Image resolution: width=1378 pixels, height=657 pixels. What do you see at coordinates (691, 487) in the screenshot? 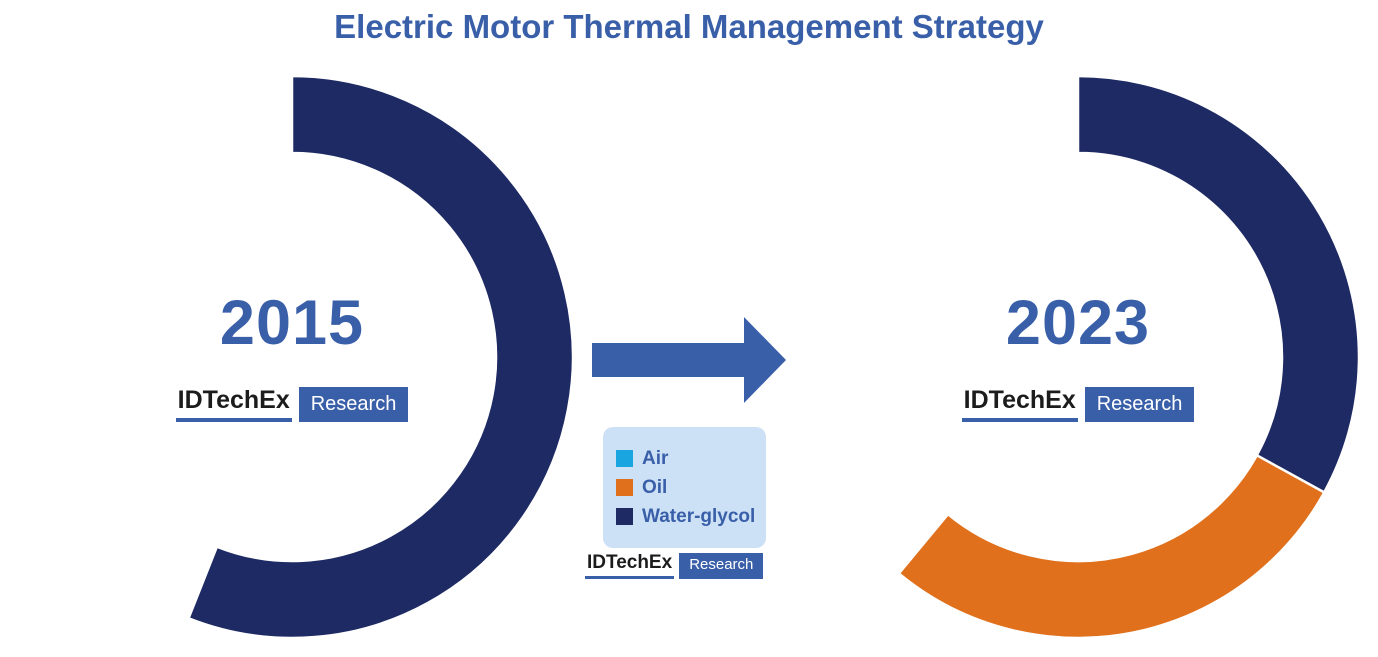
I see `legend-item-oil: Oil` at bounding box center [691, 487].